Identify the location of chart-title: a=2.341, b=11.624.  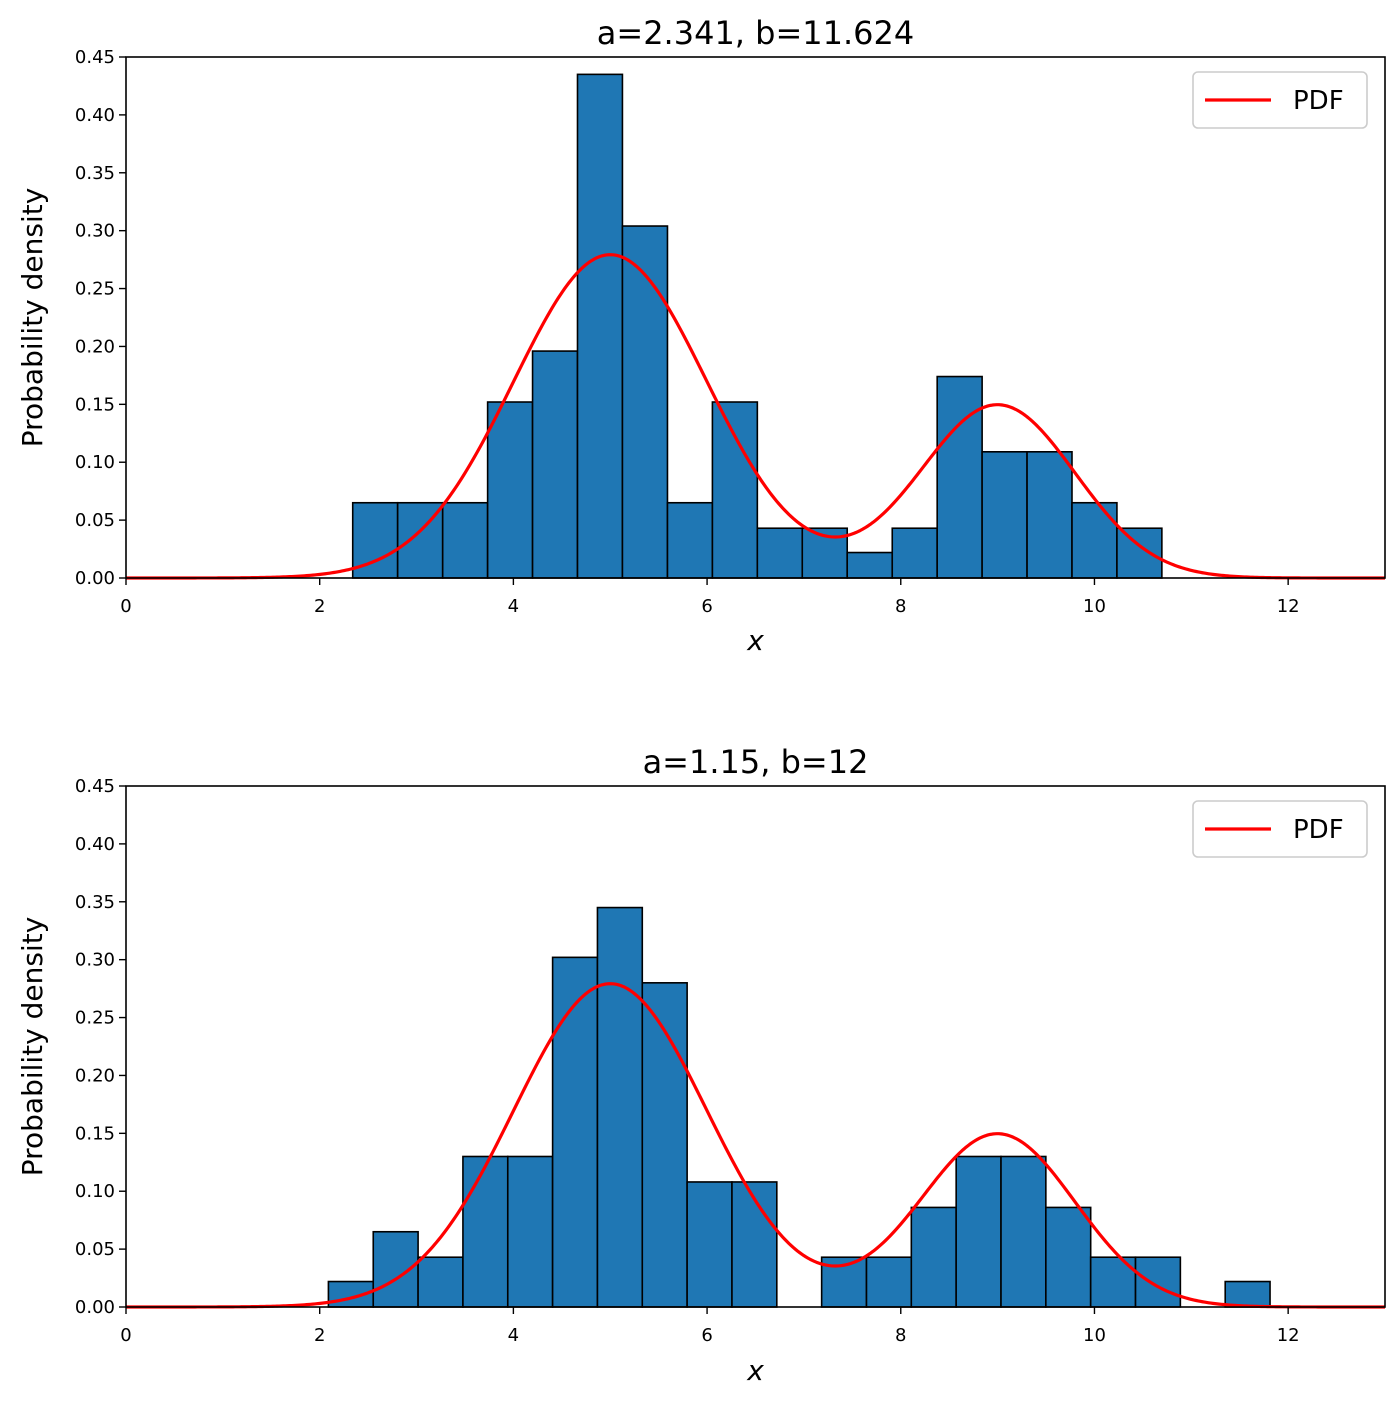
(755, 33).